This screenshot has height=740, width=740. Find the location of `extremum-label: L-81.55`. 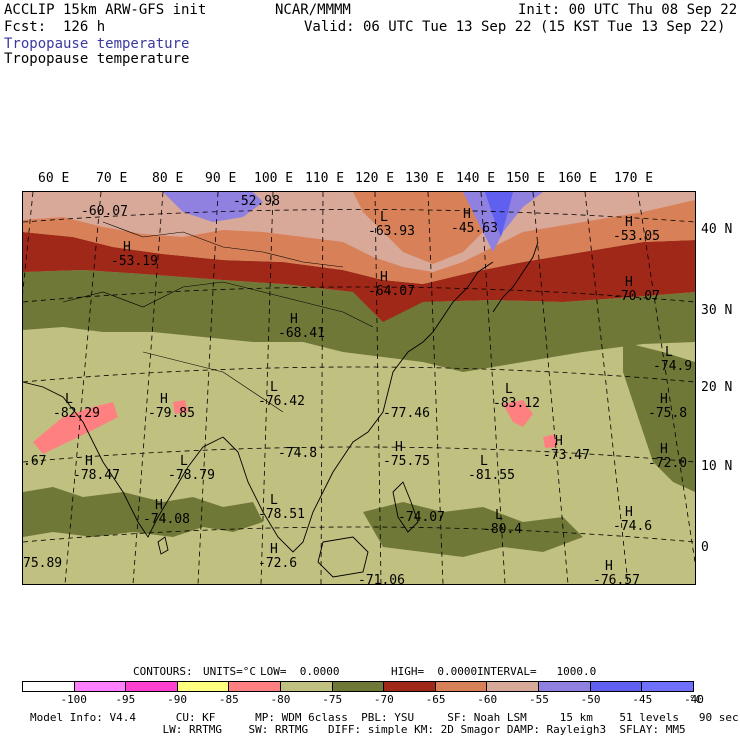

extremum-label: L-81.55 is located at coordinates (491, 468).